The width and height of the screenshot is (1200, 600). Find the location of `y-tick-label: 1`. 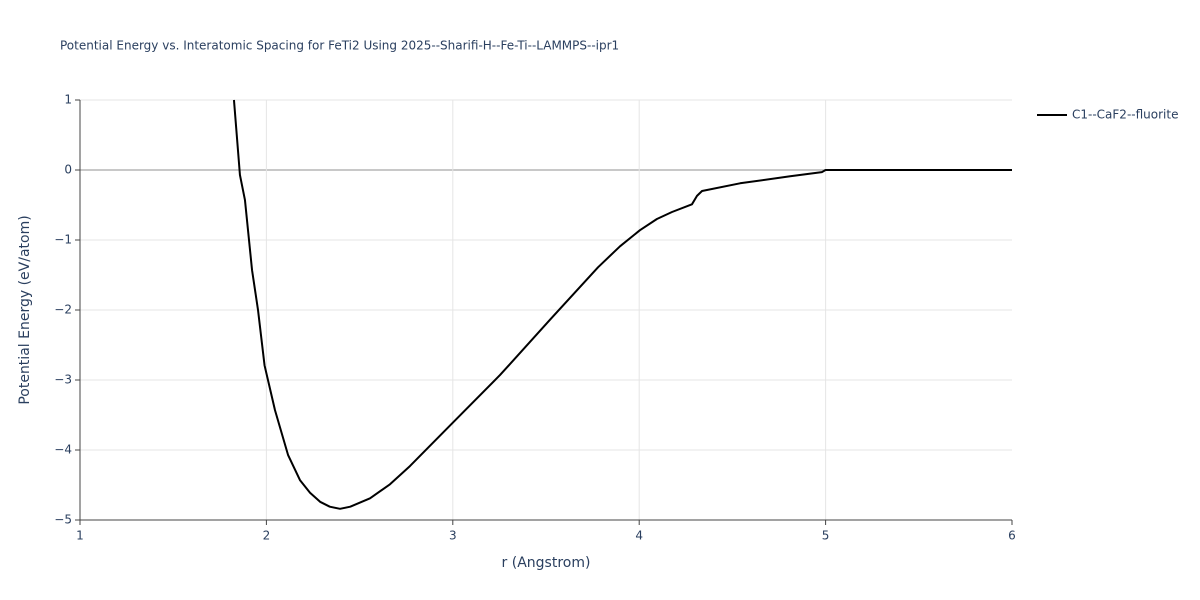

y-tick-label: 1 is located at coordinates (68, 100).